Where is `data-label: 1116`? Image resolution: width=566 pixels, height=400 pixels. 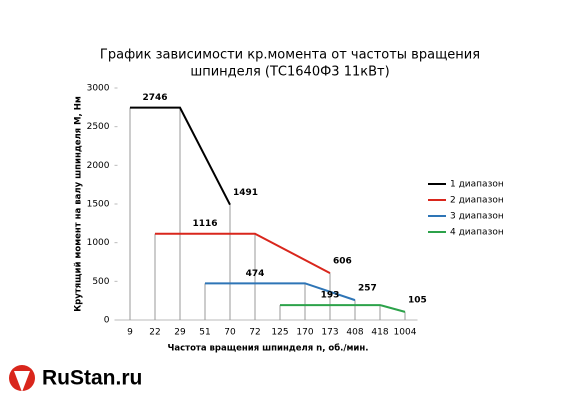
data-label: 1116 is located at coordinates (204, 224).